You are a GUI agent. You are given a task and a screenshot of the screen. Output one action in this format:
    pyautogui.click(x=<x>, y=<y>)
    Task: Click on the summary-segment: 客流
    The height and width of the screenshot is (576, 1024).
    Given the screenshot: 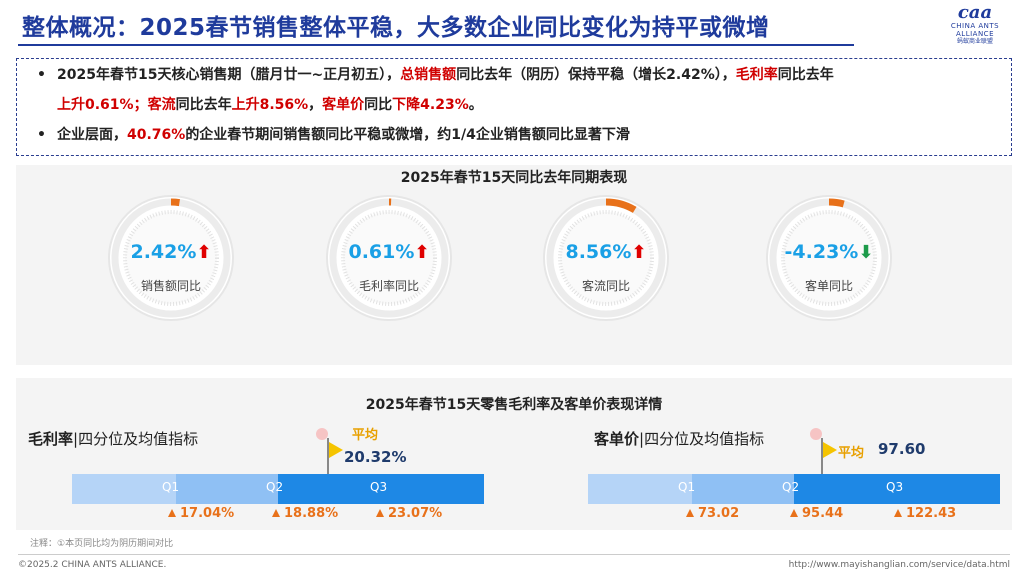 What is the action you would take?
    pyautogui.click(x=161, y=105)
    